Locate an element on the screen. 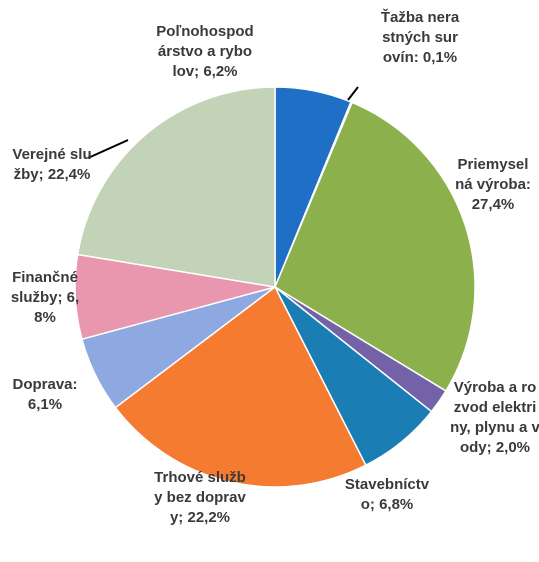  slice-label: Ťažba nerastných surovín: 0,1% is located at coordinates (420, 38).